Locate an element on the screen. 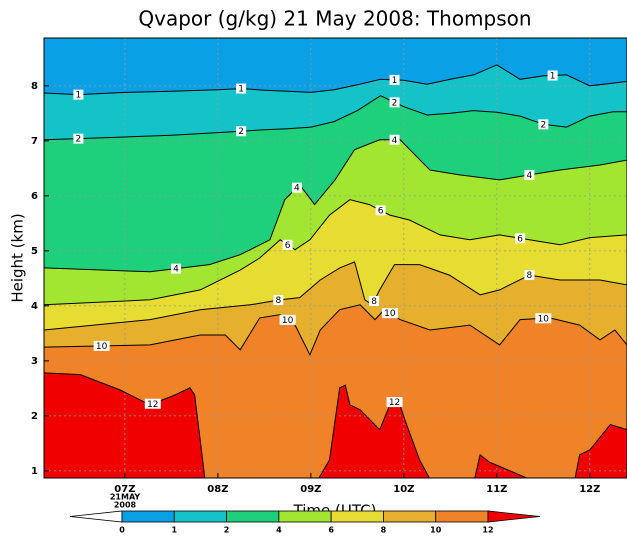 This screenshot has height=536, width=627. x-tick-label: 11Z is located at coordinates (496, 489).